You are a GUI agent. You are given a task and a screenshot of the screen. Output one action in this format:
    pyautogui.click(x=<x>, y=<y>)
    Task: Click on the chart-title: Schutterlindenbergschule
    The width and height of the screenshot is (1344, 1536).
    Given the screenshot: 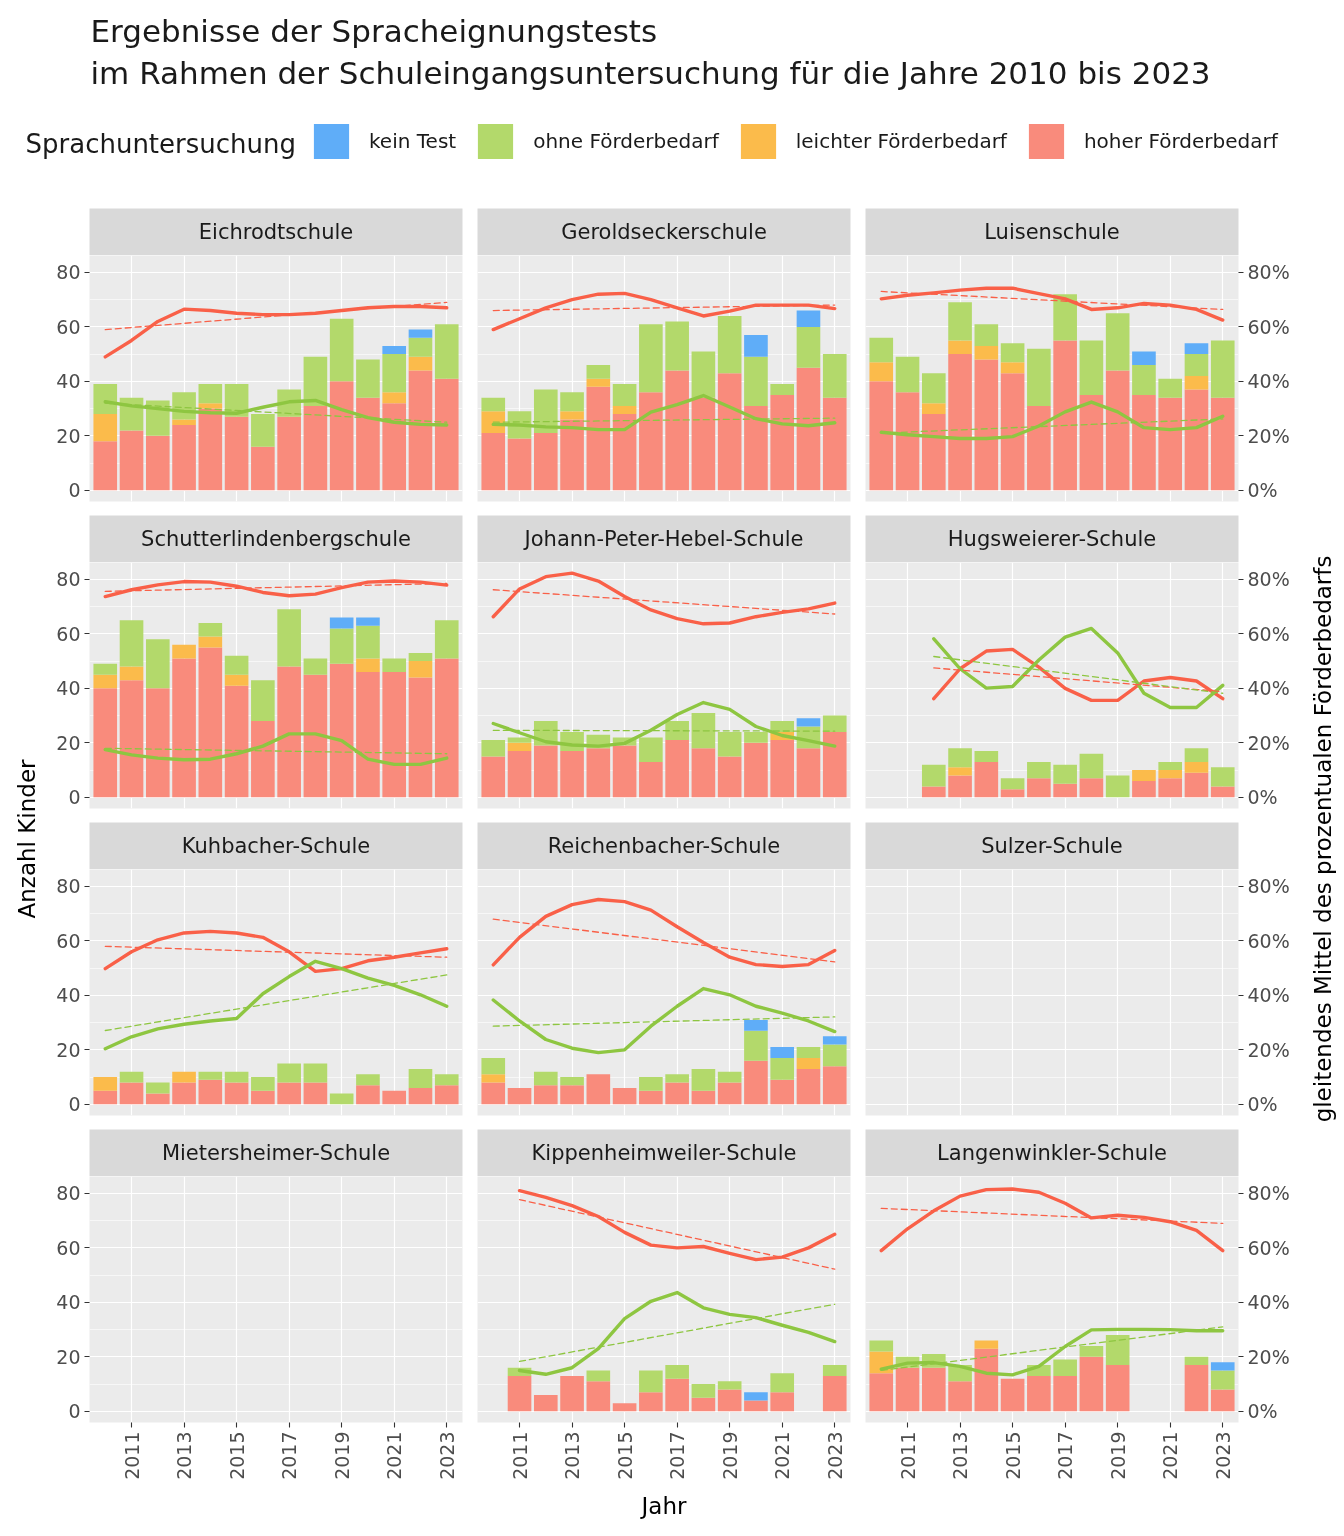 What is the action you would take?
    pyautogui.click(x=276, y=539)
    